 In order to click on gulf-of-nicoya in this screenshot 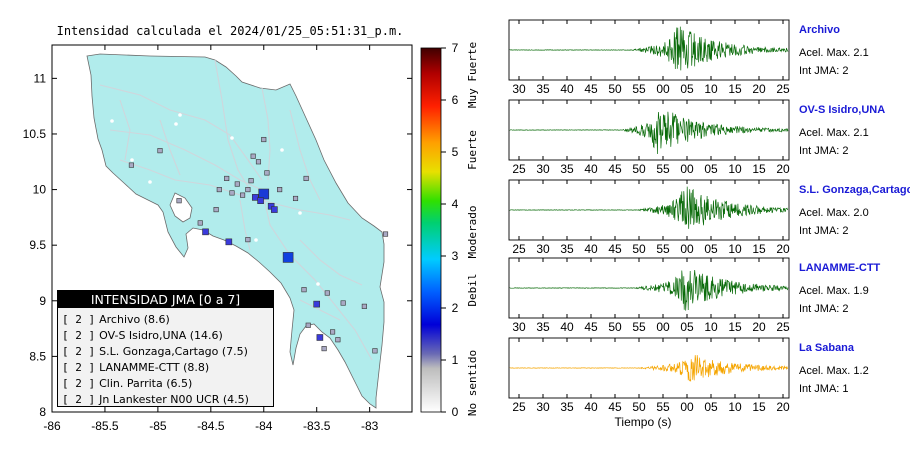, I will do `click(181, 207)`.